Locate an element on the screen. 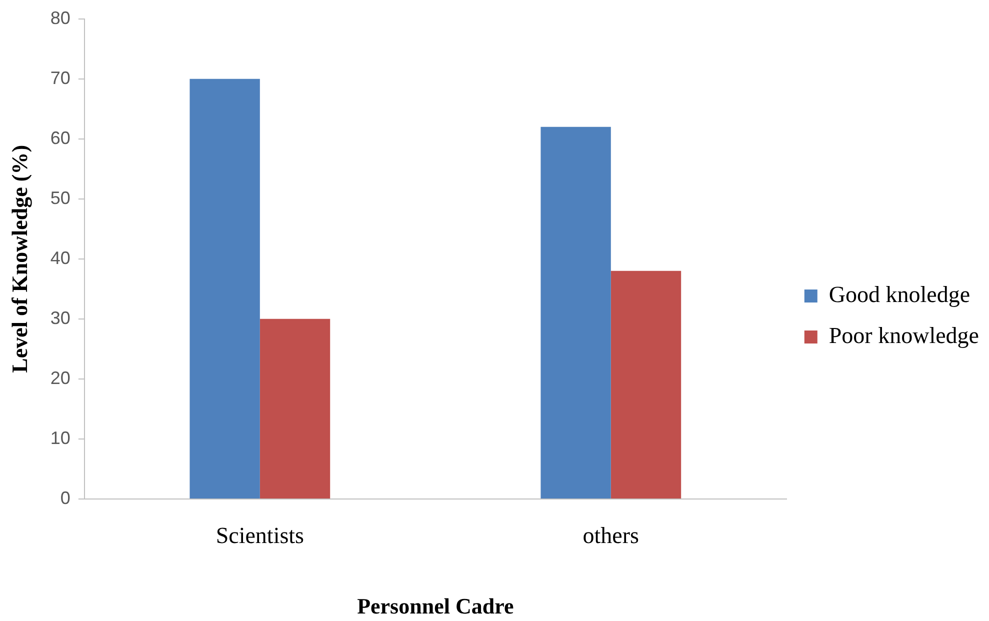  y-tick-label: 20 is located at coordinates (60, 378).